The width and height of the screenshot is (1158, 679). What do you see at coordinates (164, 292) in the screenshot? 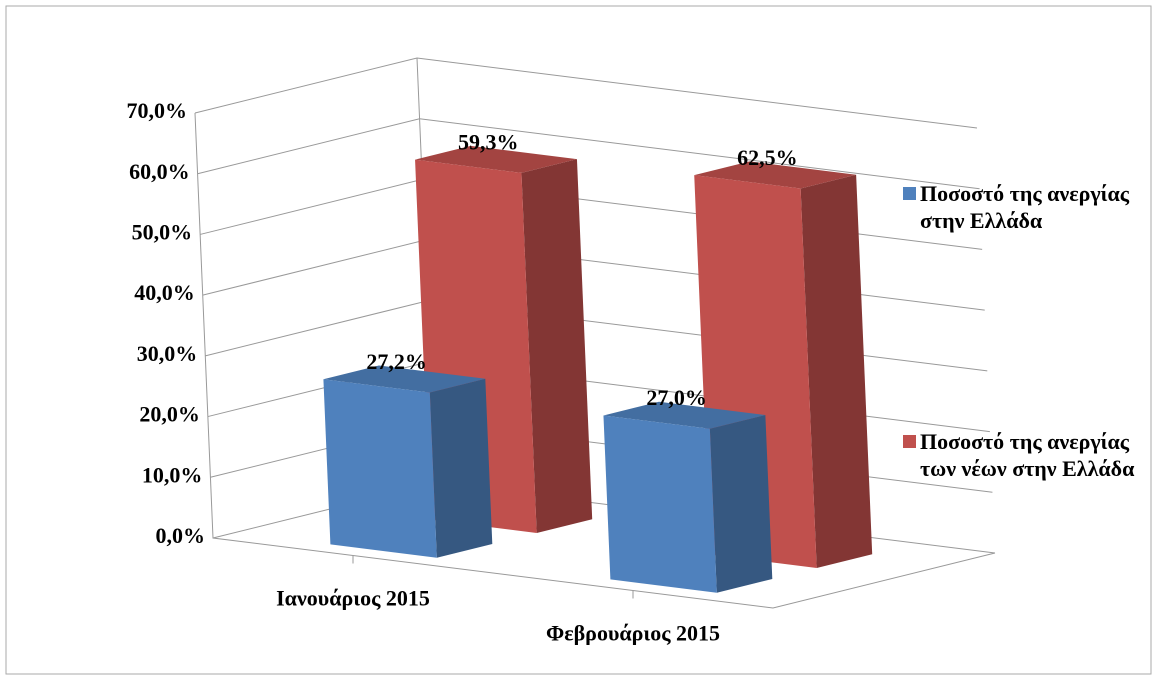
I see `y-tick-label: 40,0%` at bounding box center [164, 292].